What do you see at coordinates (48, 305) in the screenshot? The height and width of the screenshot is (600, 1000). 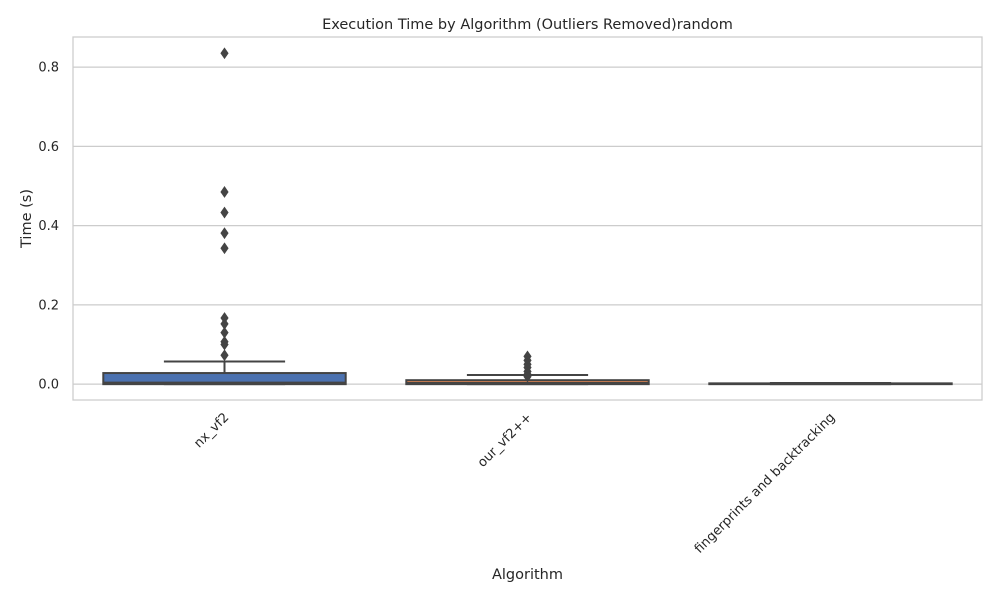 I see `y-tick-label: 0.2` at bounding box center [48, 305].